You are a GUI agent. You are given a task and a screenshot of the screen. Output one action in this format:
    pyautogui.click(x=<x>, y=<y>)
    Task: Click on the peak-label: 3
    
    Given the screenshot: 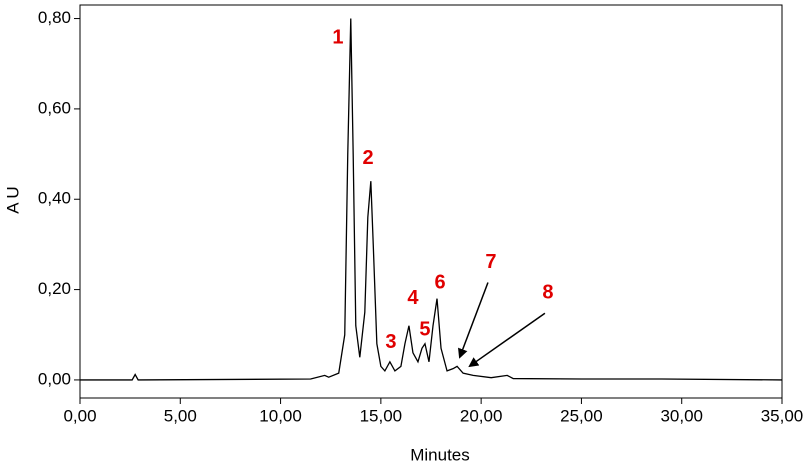 What is the action you would take?
    pyautogui.click(x=390, y=342)
    